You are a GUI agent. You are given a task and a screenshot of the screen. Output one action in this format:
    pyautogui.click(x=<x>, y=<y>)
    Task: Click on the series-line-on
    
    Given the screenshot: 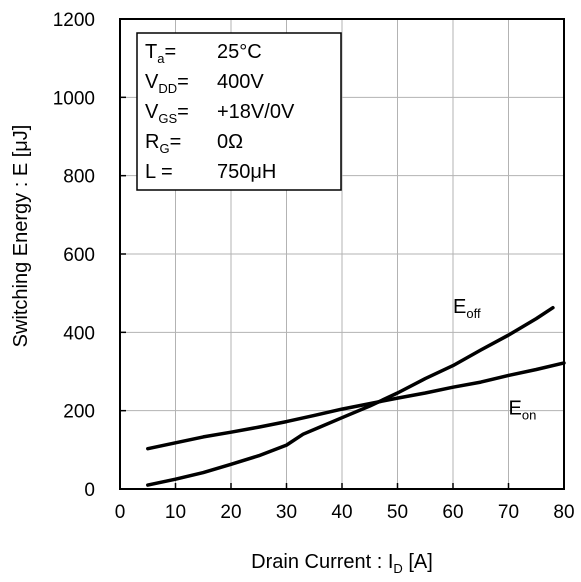 What is the action you would take?
    pyautogui.click(x=356, y=406)
    